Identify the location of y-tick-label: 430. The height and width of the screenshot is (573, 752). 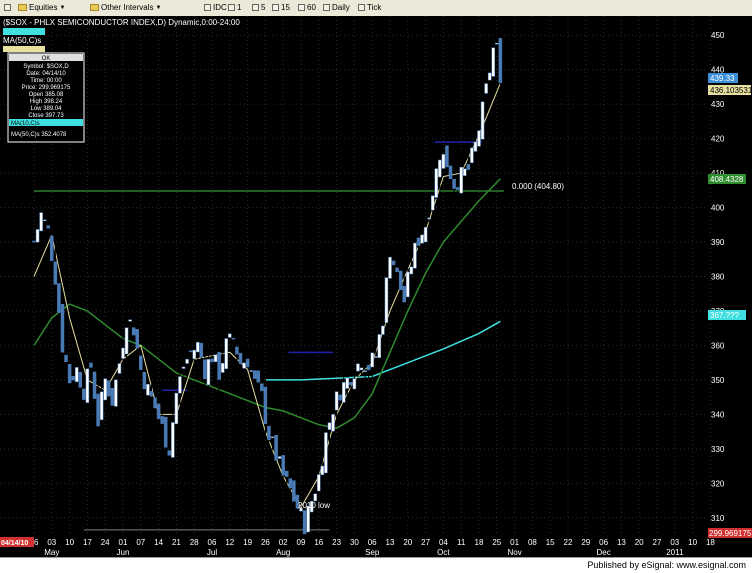
(718, 104).